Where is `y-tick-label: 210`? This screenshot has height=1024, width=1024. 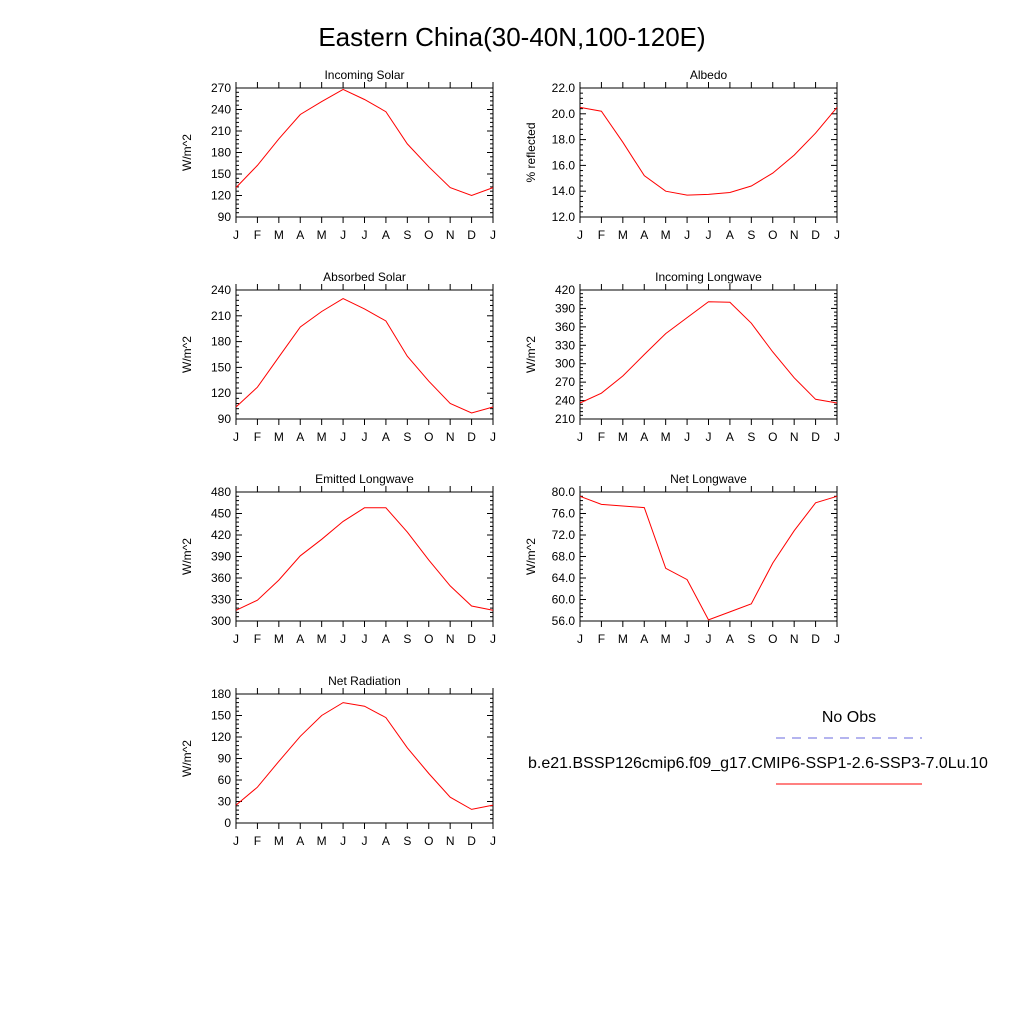 y-tick-label: 210 is located at coordinates (565, 419).